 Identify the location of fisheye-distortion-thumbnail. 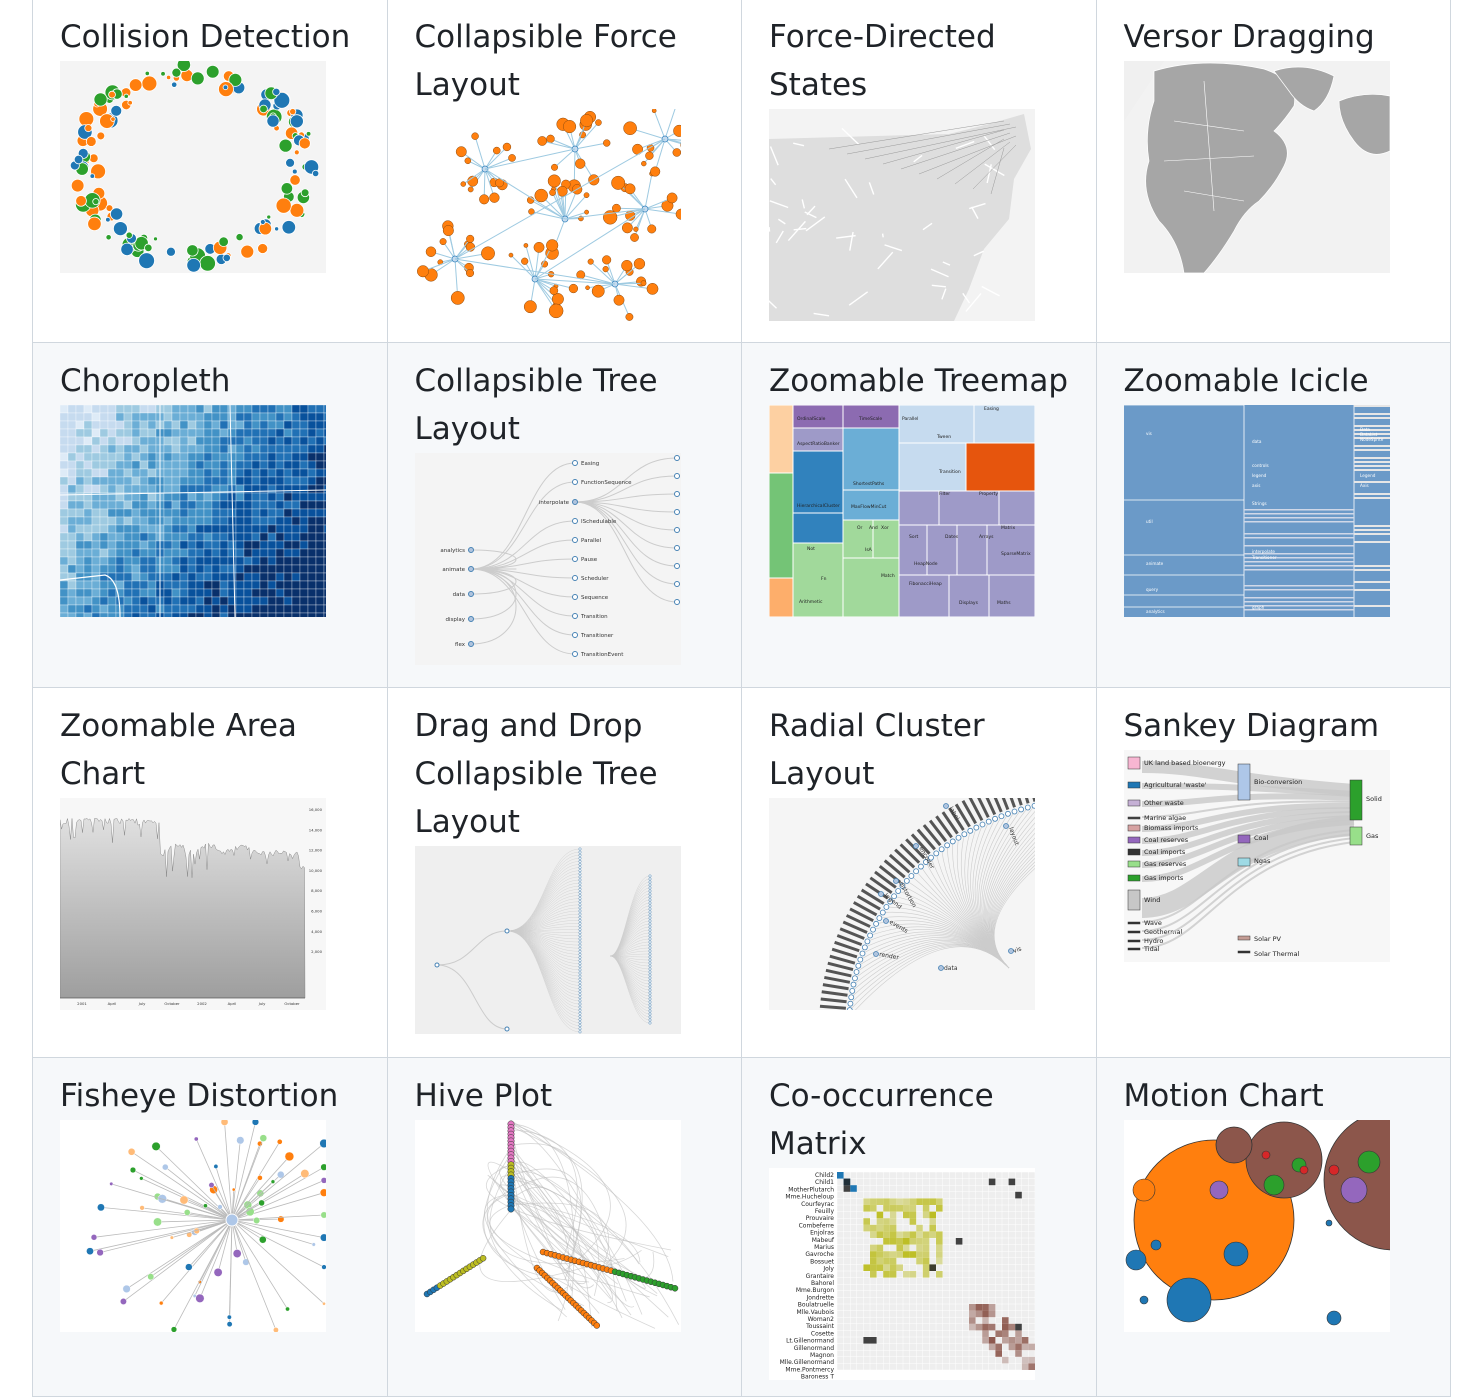
(193, 1226).